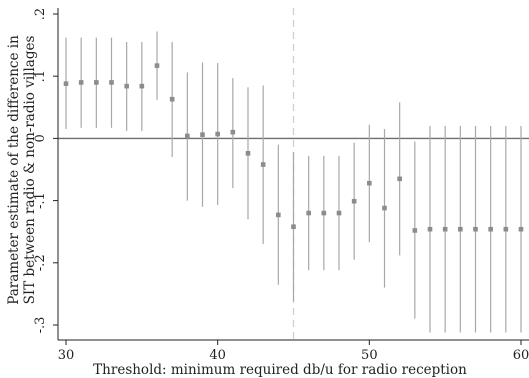  Describe the element at coordinates (217, 355) in the screenshot. I see `x-tick-label: 40` at that location.